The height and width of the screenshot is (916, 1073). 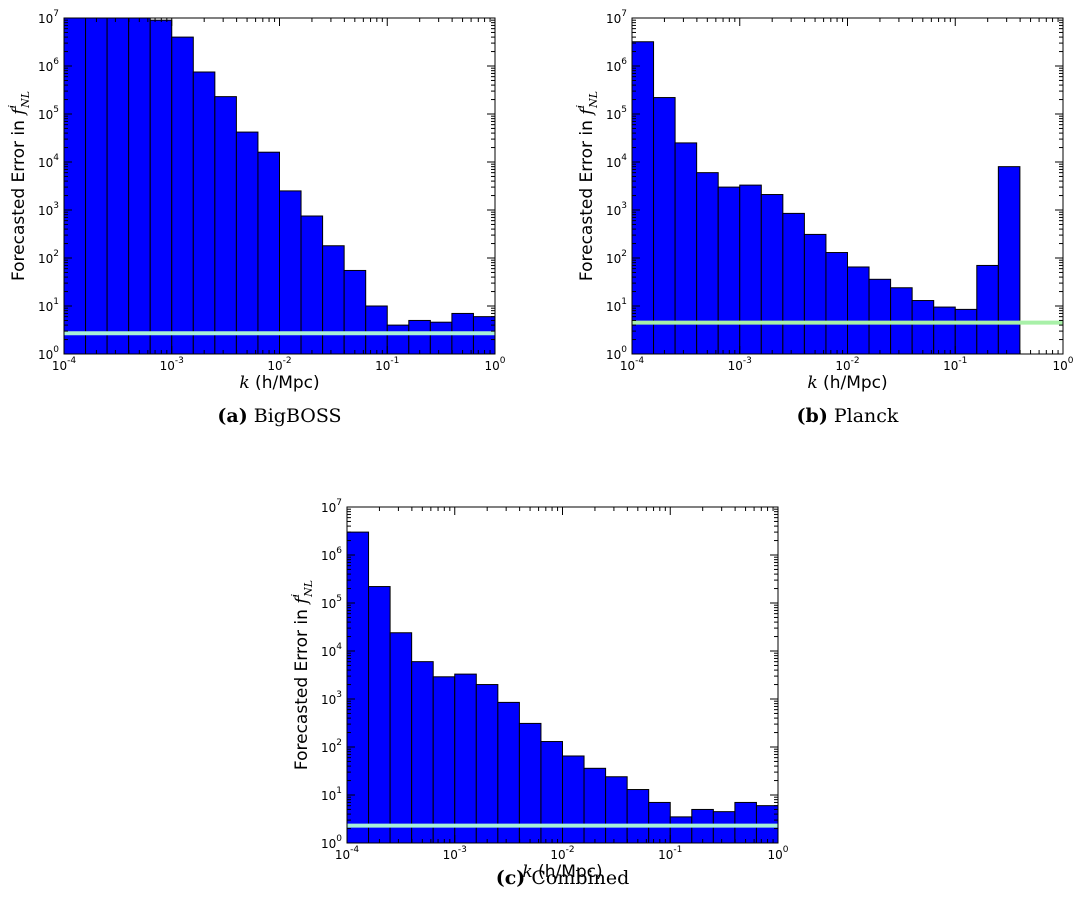 I want to click on y-tick-label: 10², so click(x=331, y=746).